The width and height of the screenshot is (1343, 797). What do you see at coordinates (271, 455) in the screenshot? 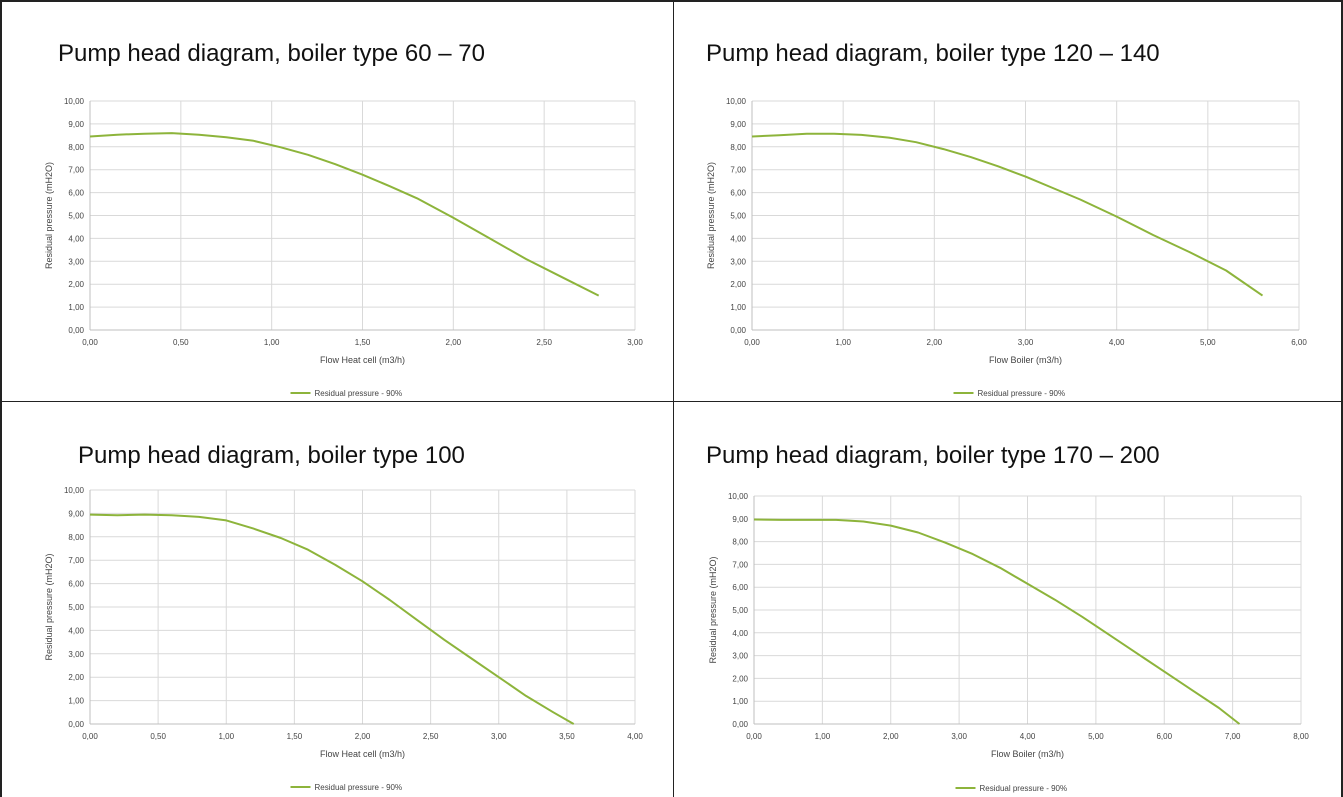
I see `chart-title: Pump head diagram, boiler type 100` at bounding box center [271, 455].